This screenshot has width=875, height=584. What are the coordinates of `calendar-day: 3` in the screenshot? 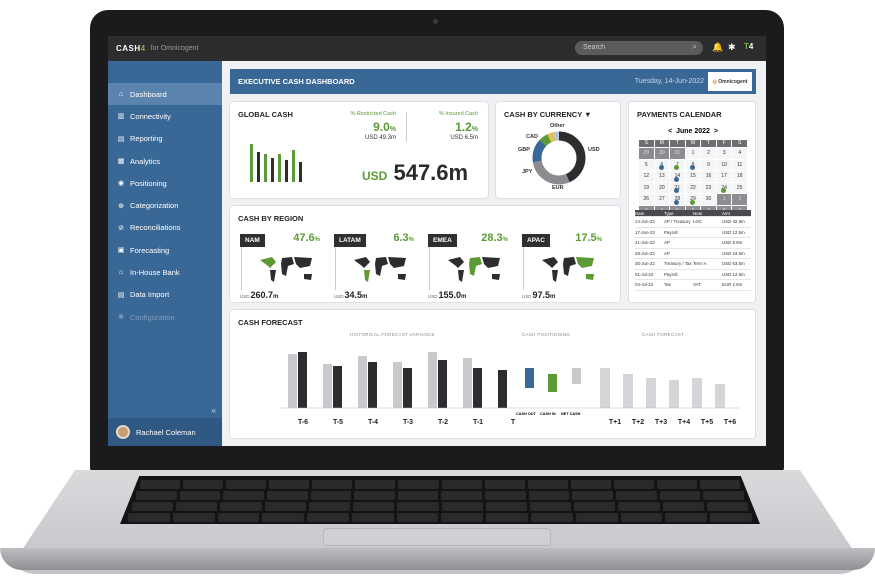 It's located at (724, 153).